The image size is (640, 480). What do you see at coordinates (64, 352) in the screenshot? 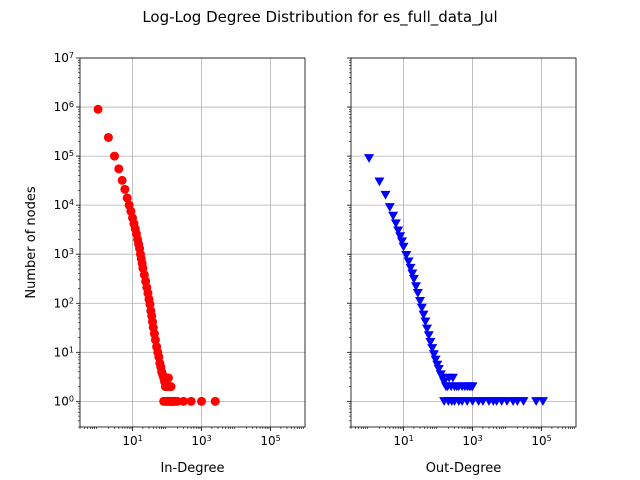
I see `y-tick-label: 101` at bounding box center [64, 352].